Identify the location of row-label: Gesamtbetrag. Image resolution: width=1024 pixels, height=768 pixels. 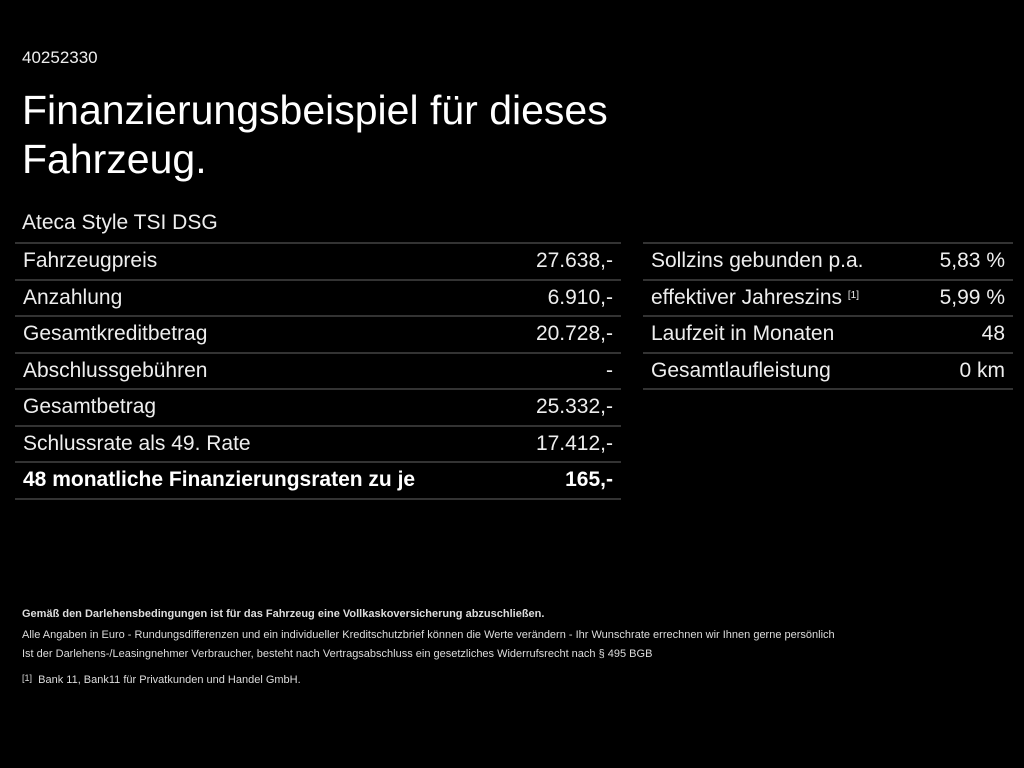
(262, 407).